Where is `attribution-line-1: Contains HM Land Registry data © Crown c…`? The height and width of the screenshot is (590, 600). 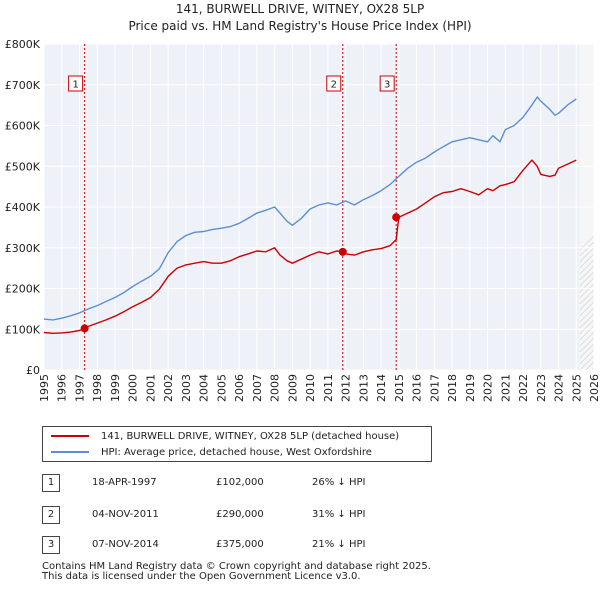 attribution-line-1: Contains HM Land Registry data © Crown c… is located at coordinates (236, 566).